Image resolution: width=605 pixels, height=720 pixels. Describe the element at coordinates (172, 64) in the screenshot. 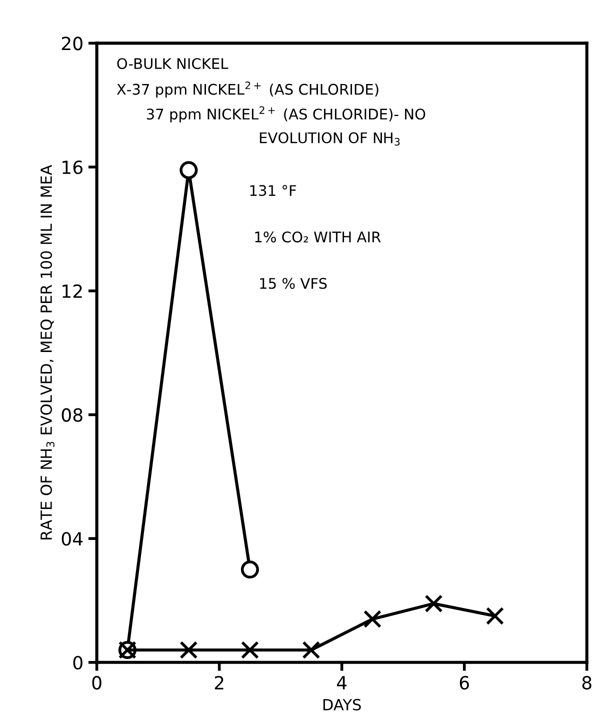

I see `annotation: O-BULK NICKEL` at that location.